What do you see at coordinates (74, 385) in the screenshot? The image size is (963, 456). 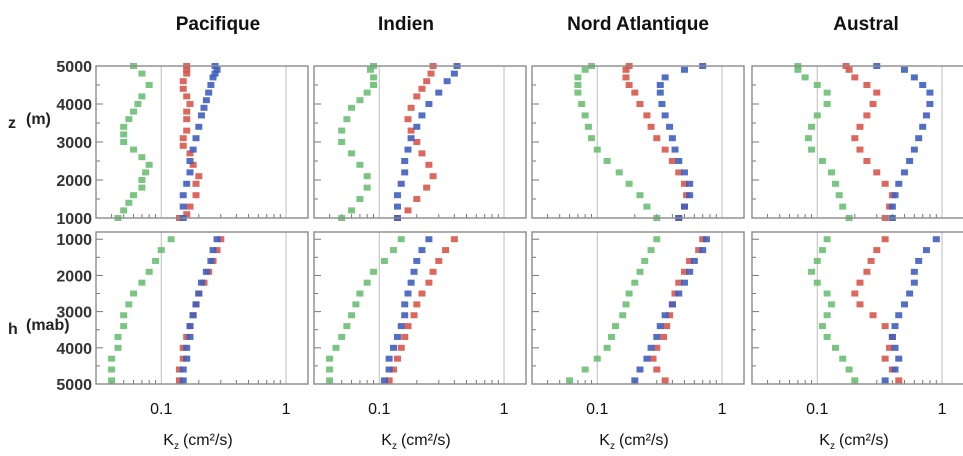 I see `y-tick-label-5000: 5000` at bounding box center [74, 385].